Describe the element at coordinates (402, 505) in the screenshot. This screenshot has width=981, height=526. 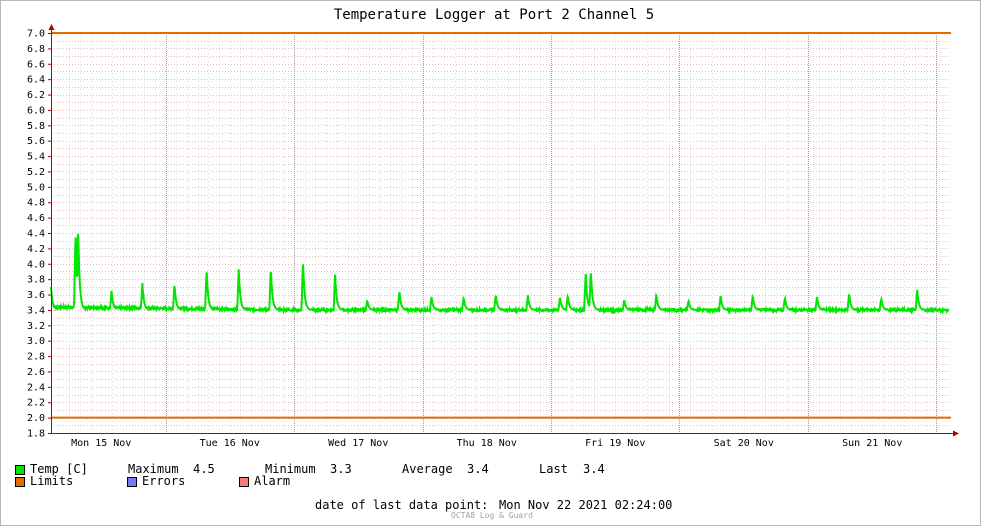
I see `last-data-point-label: date of last data point:` at that location.